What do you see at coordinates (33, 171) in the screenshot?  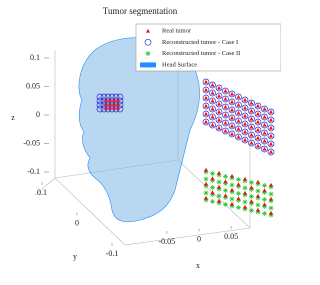 I see `z-tick-label: -0.1` at bounding box center [33, 171].